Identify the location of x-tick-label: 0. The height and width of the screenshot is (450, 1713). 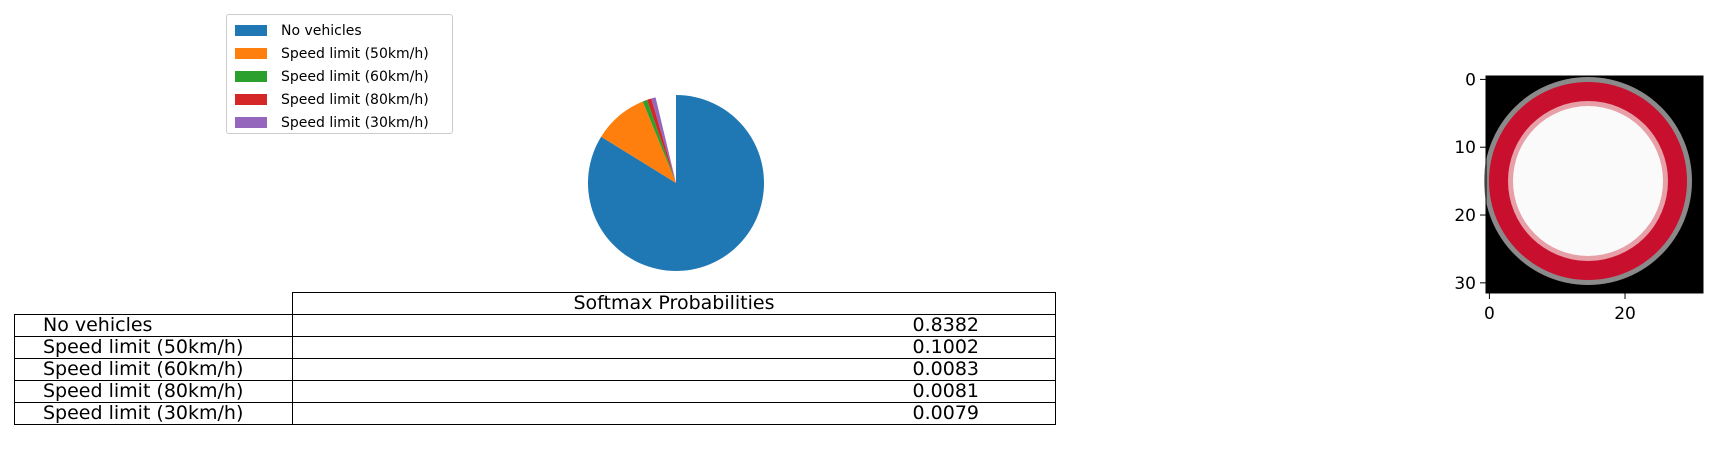
(1489, 314).